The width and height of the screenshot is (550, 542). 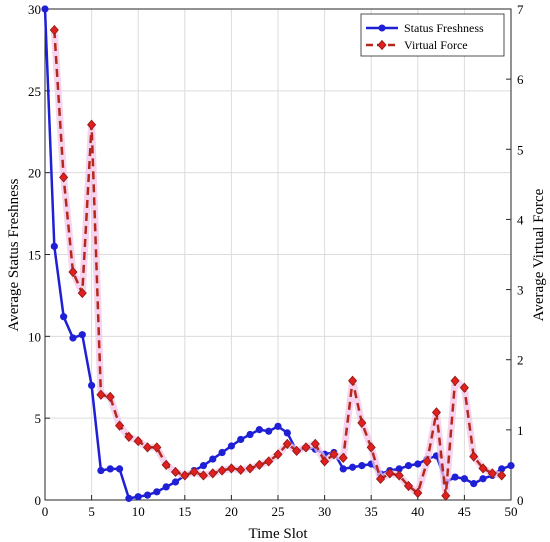 What do you see at coordinates (371, 511) in the screenshot?
I see `x-tick-label: 35` at bounding box center [371, 511].